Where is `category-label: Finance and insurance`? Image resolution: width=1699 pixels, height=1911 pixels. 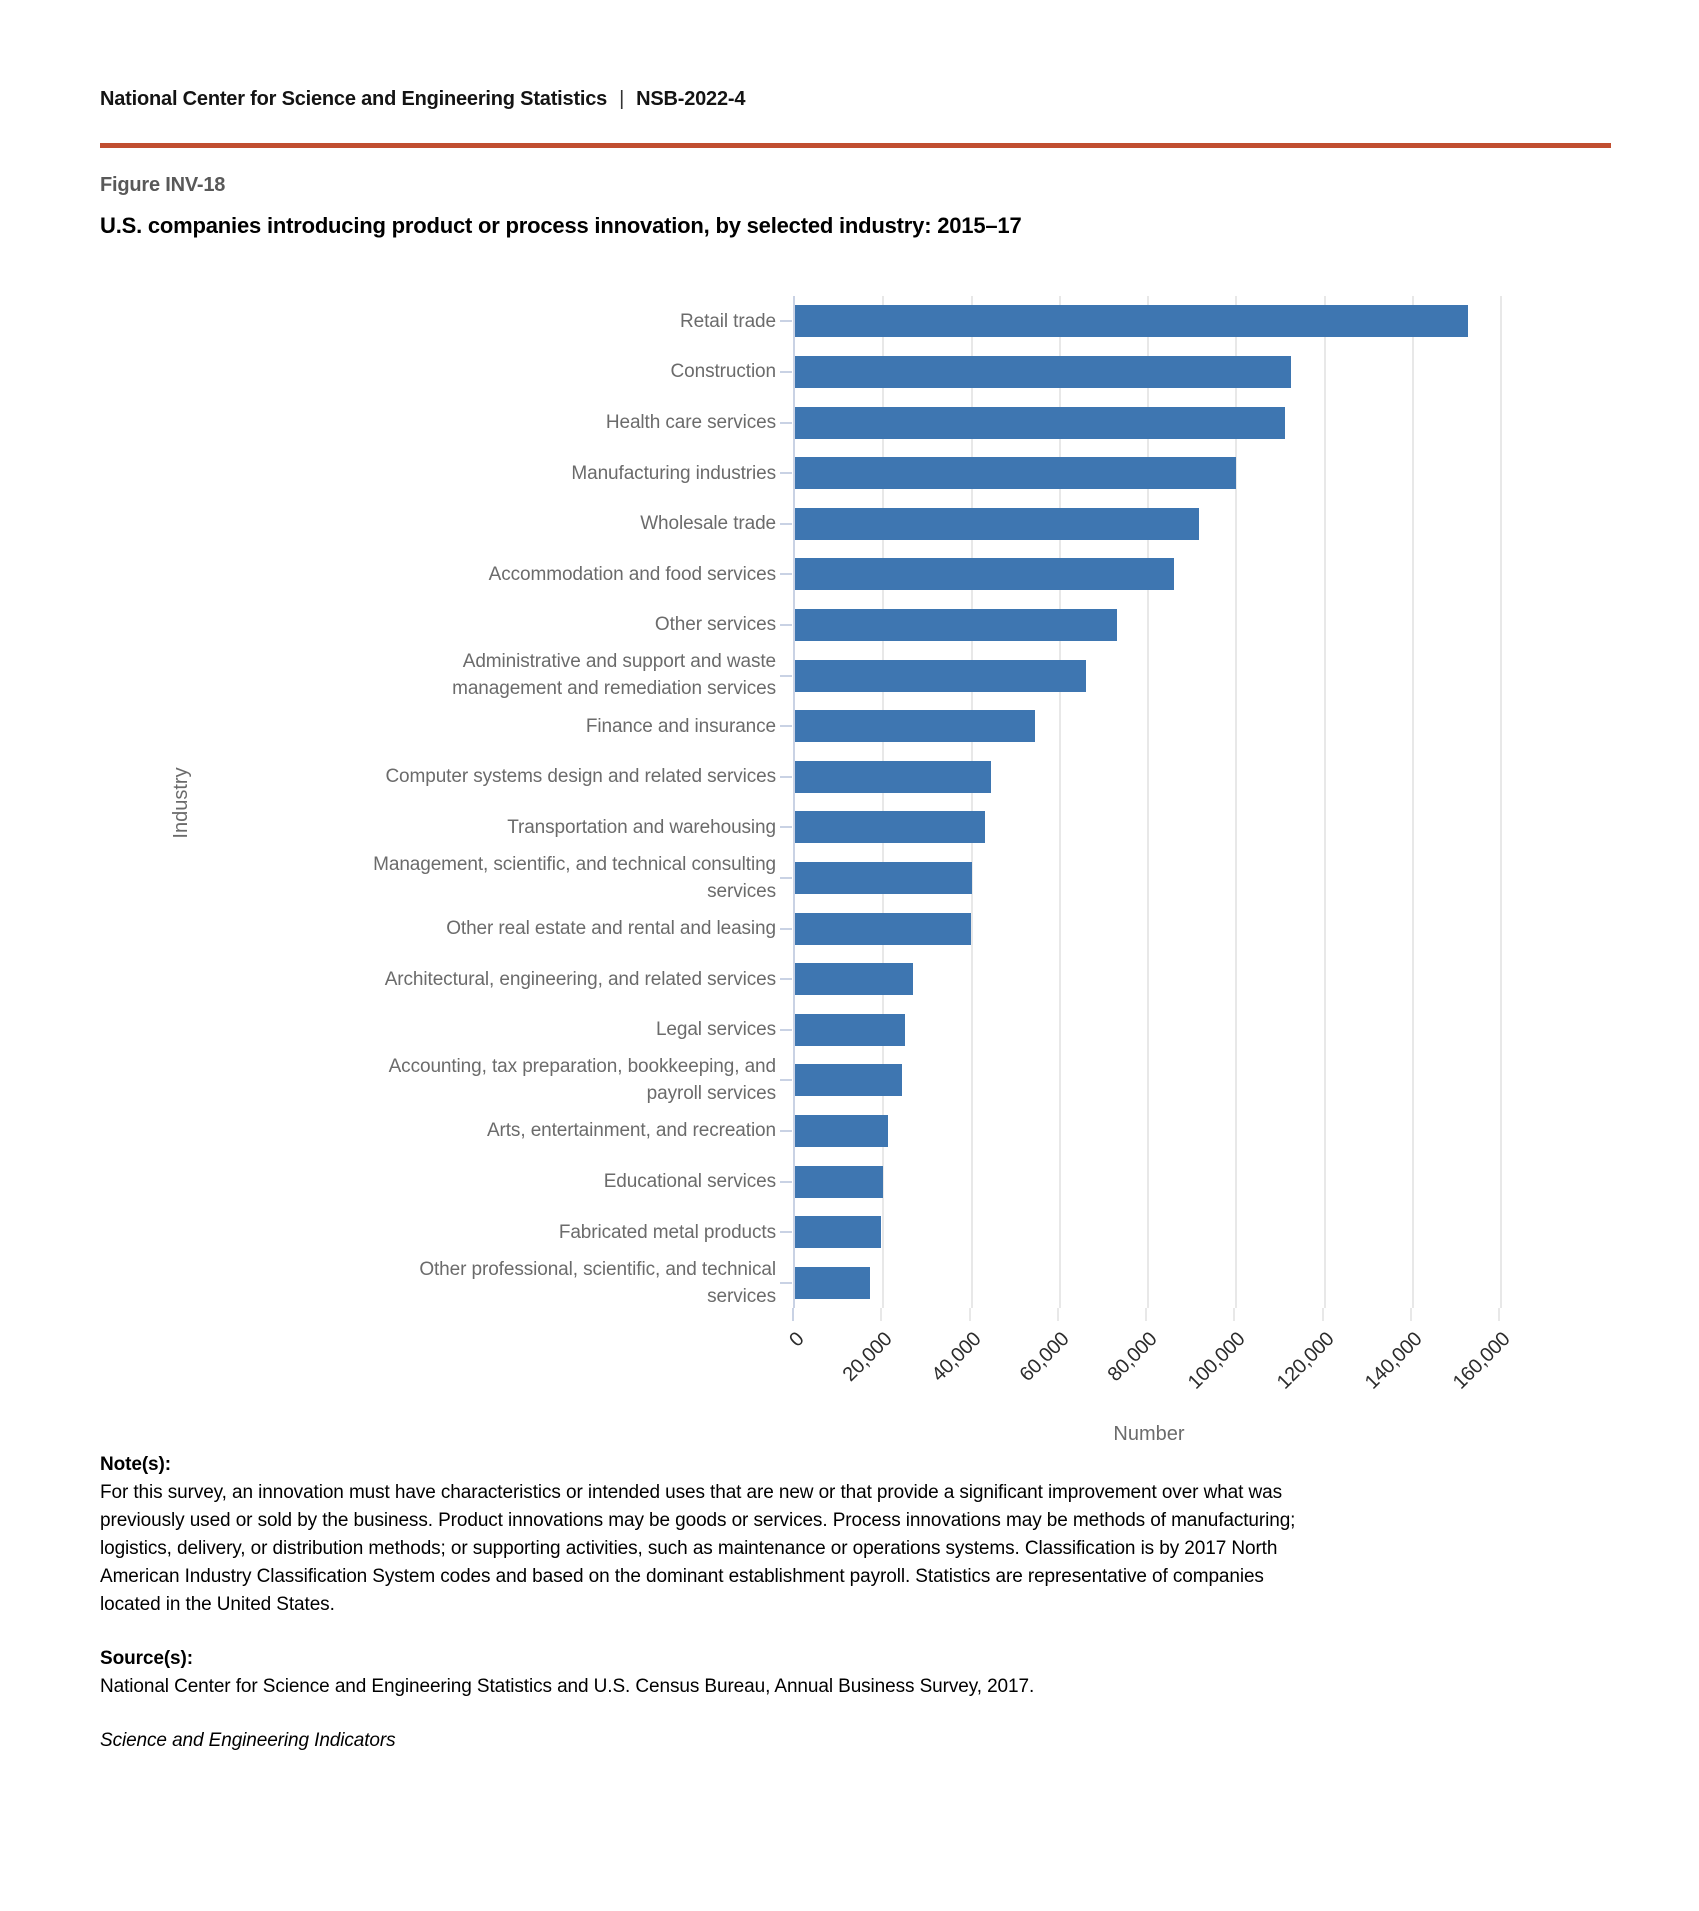
category-label: Finance and insurance is located at coordinates (680, 726).